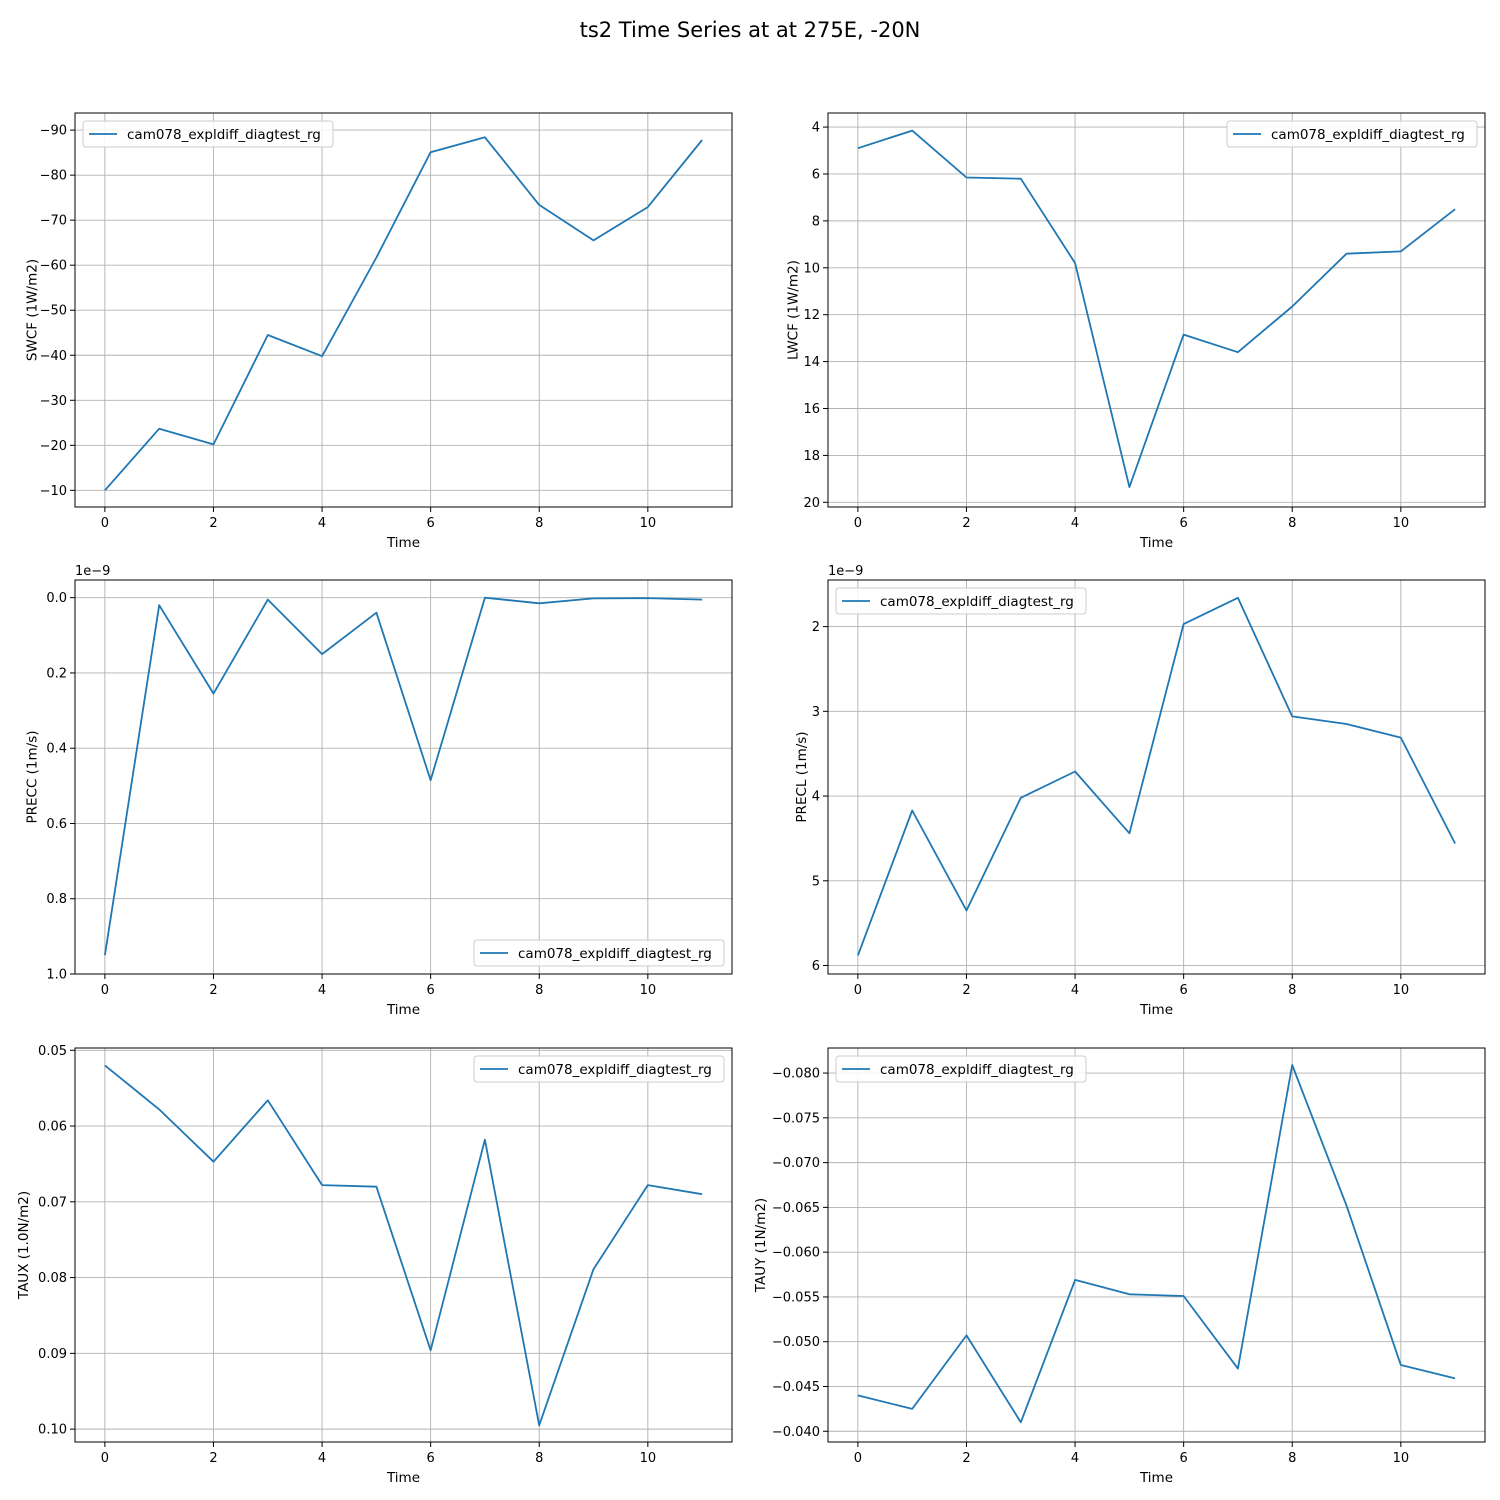 The image size is (1500, 1500). I want to click on panel-1-legend: cam078_expldiff_diagtest_rg, so click(208, 134).